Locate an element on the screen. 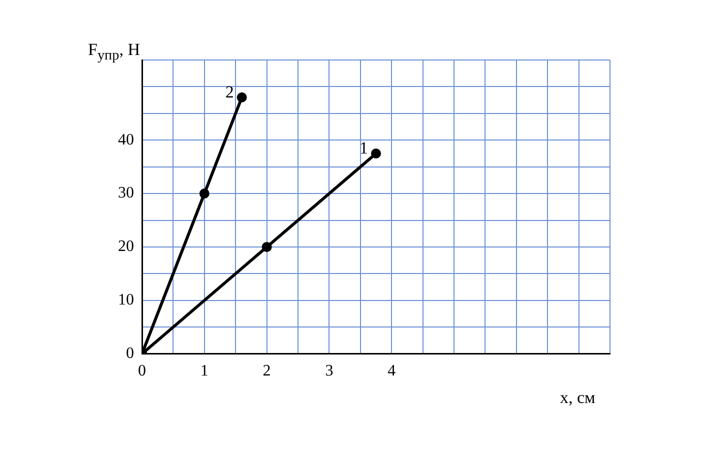 The height and width of the screenshot is (449, 720). y-tick-label: 0 is located at coordinates (130, 353).